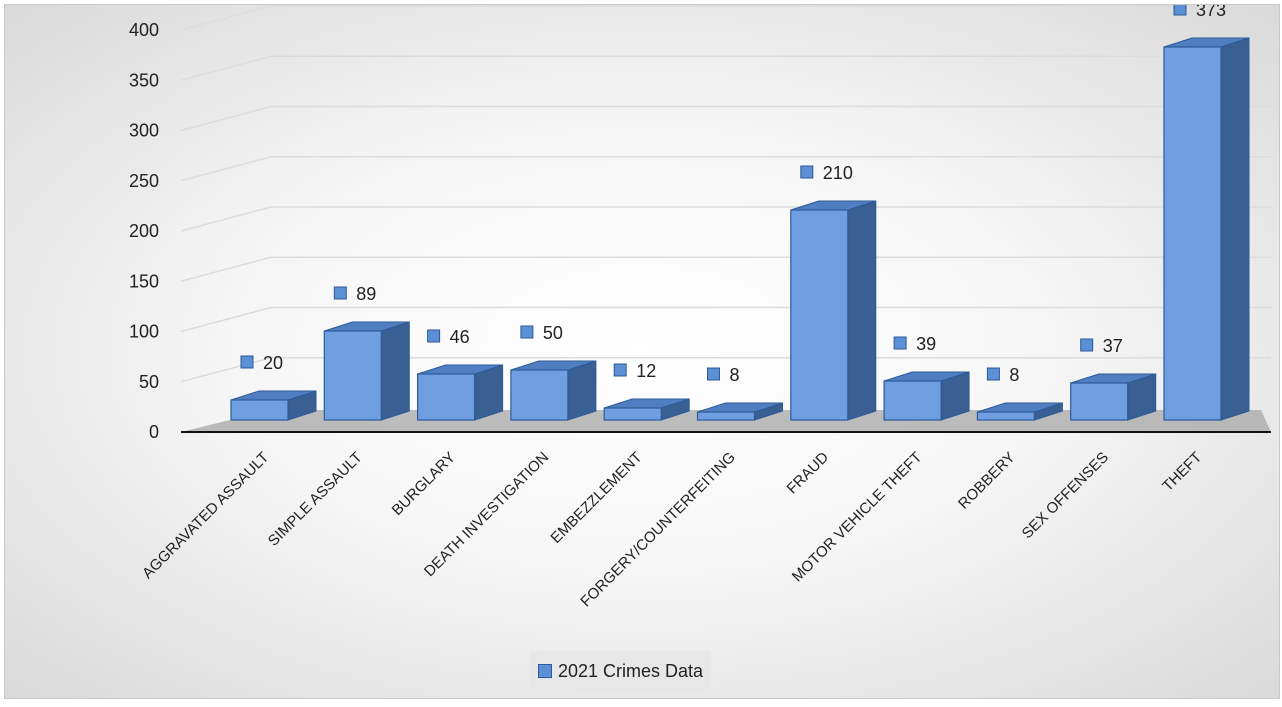  Describe the element at coordinates (1113, 346) in the screenshot. I see `data-label: 37` at that location.